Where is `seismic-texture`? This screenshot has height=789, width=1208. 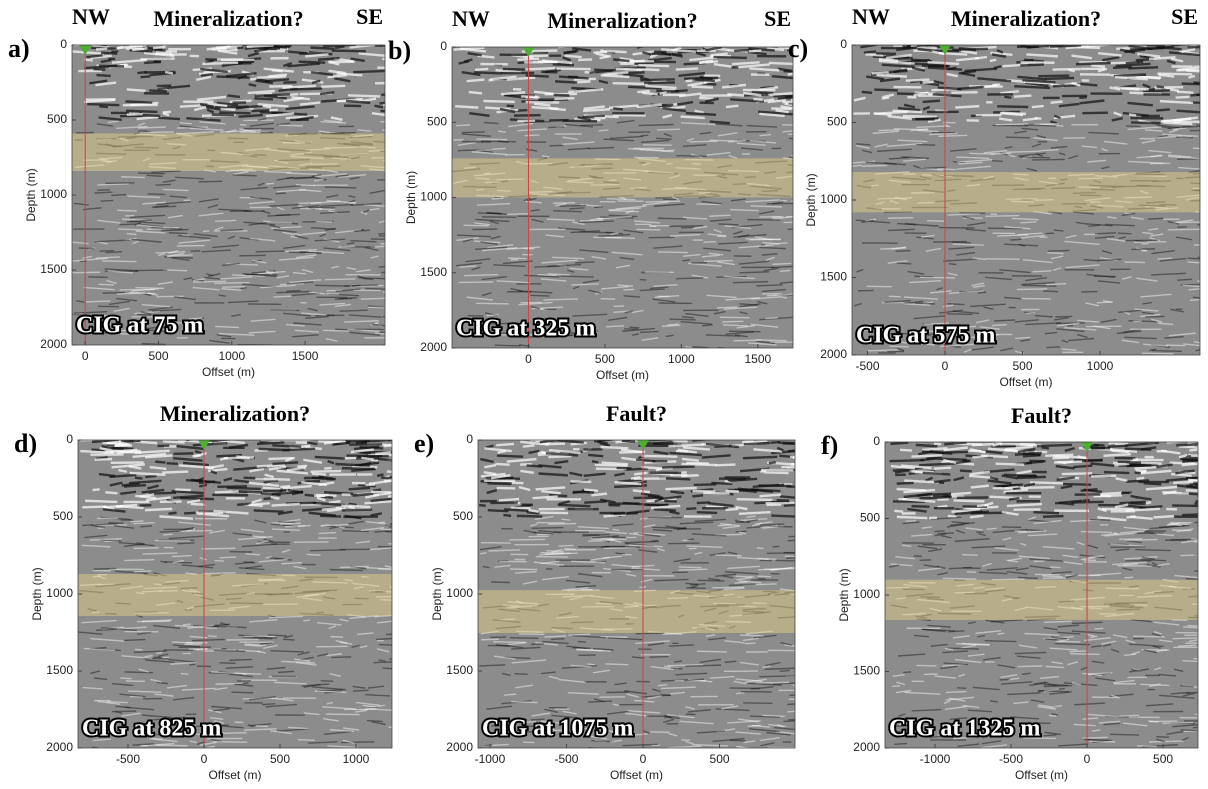
seismic-texture is located at coordinates (1026, 200).